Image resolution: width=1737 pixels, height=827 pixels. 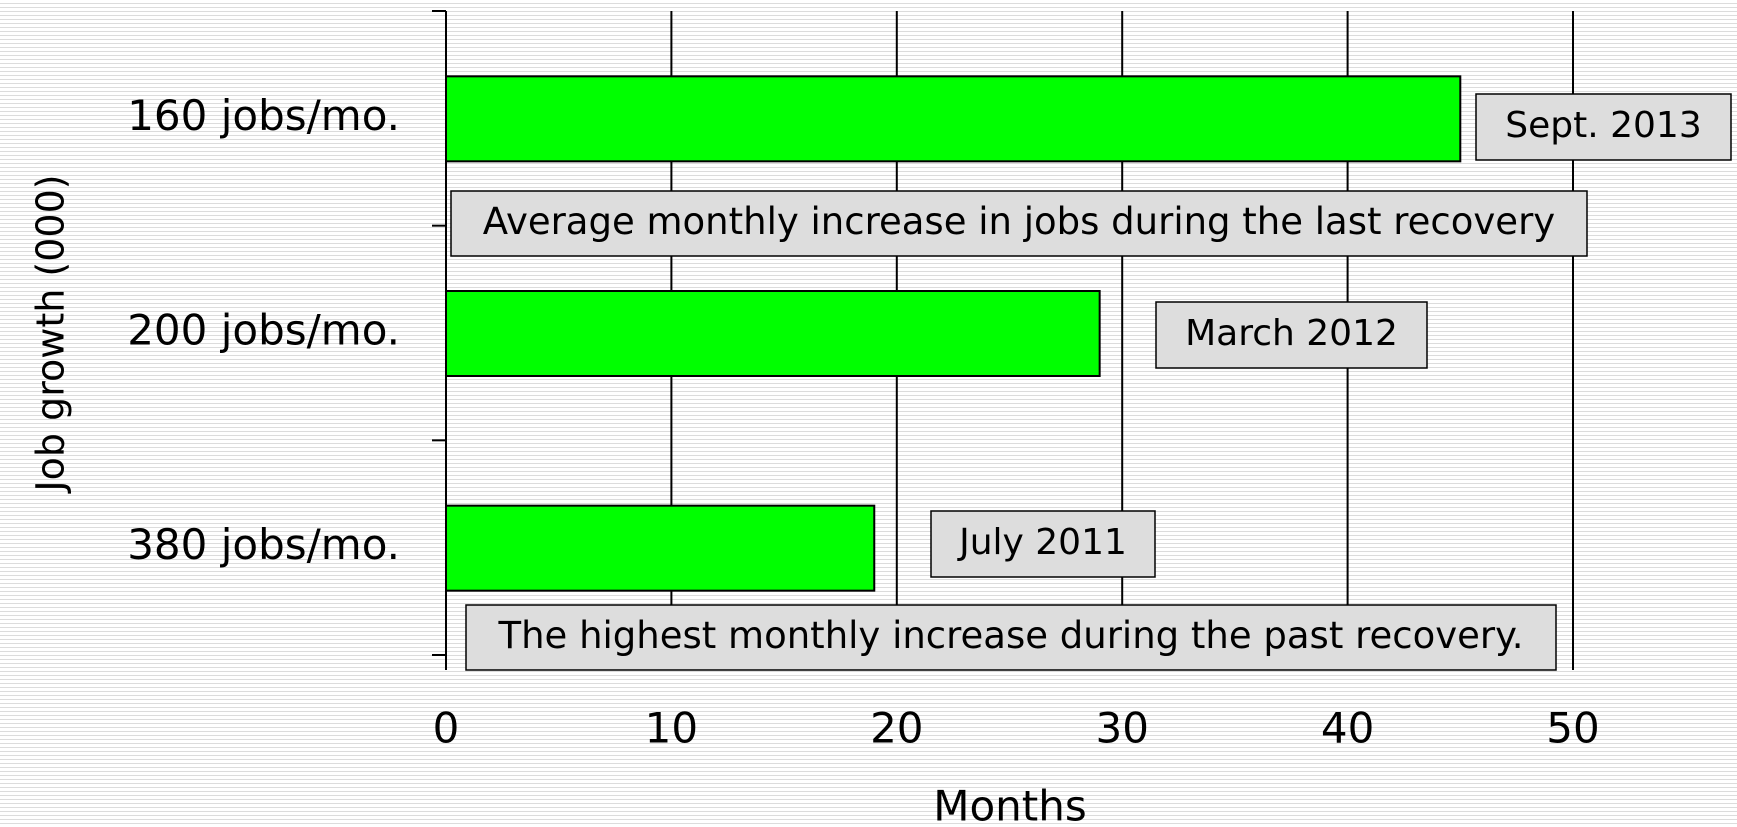 I want to click on bar-label: March 2012, so click(x=1291, y=333).